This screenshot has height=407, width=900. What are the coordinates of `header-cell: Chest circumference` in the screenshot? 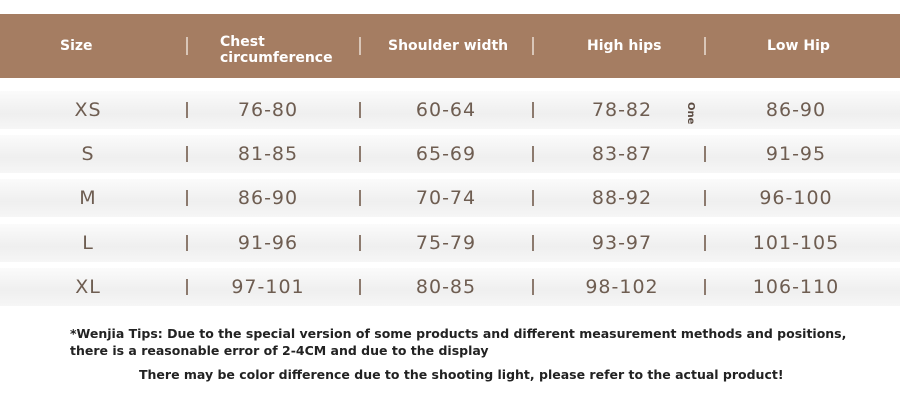 It's located at (276, 50).